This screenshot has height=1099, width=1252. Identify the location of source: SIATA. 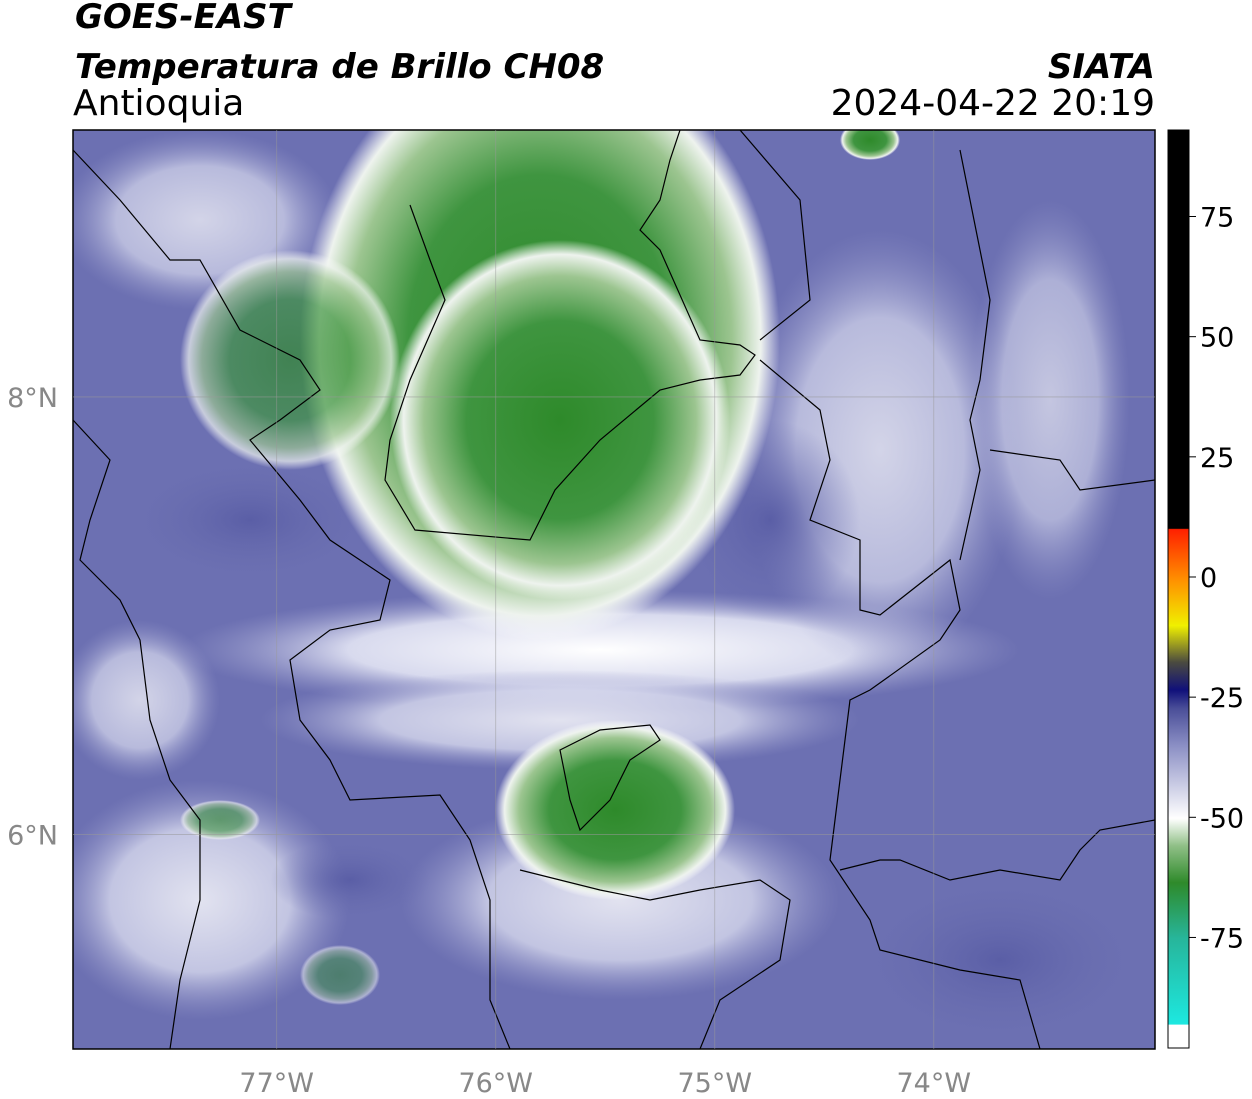
(1101, 67).